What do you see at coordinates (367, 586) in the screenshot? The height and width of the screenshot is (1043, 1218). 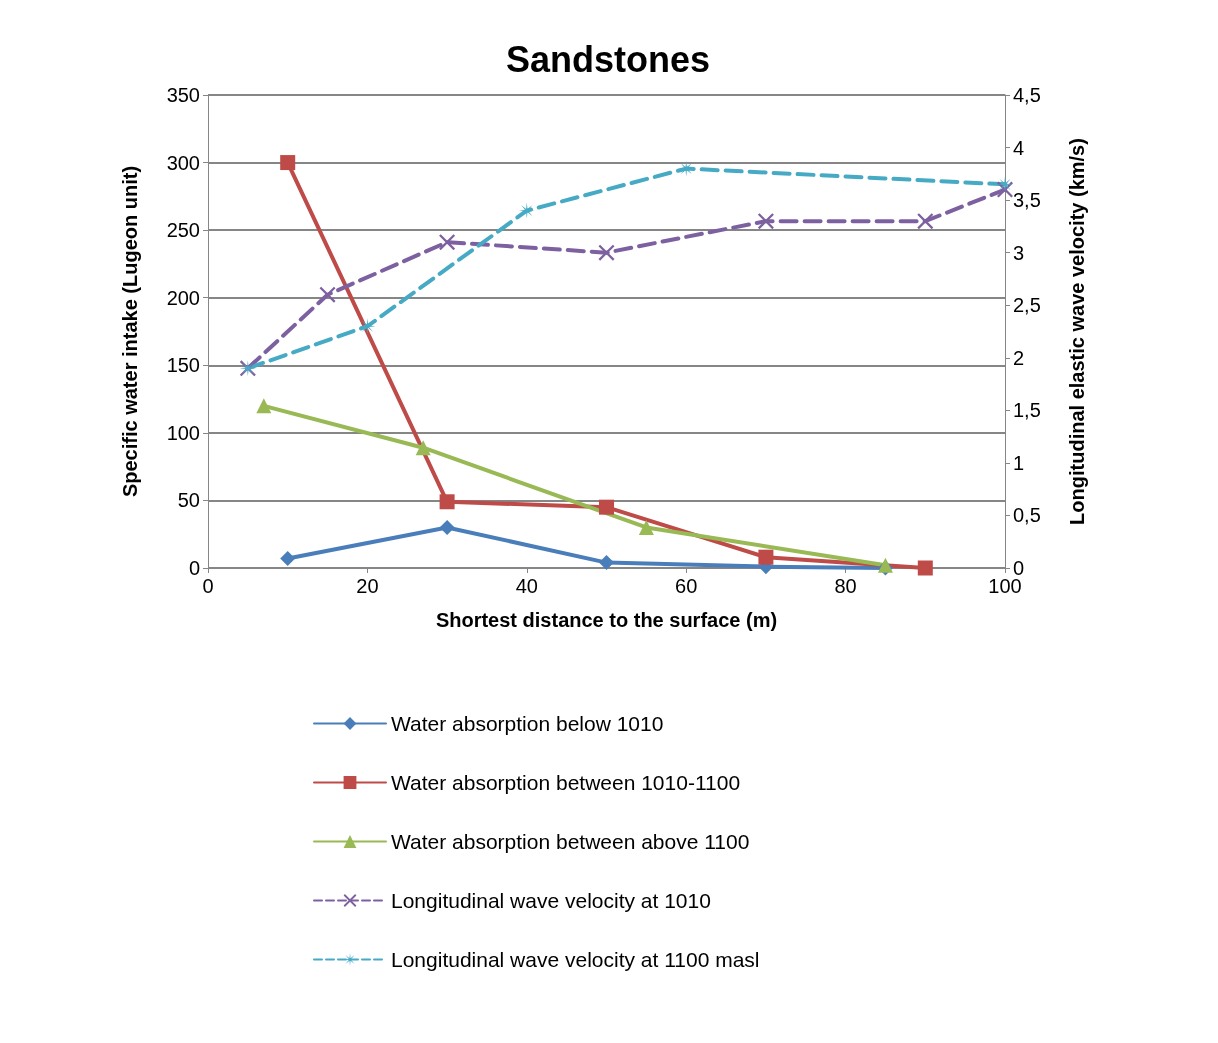 I see `x-tick-label: 20` at bounding box center [367, 586].